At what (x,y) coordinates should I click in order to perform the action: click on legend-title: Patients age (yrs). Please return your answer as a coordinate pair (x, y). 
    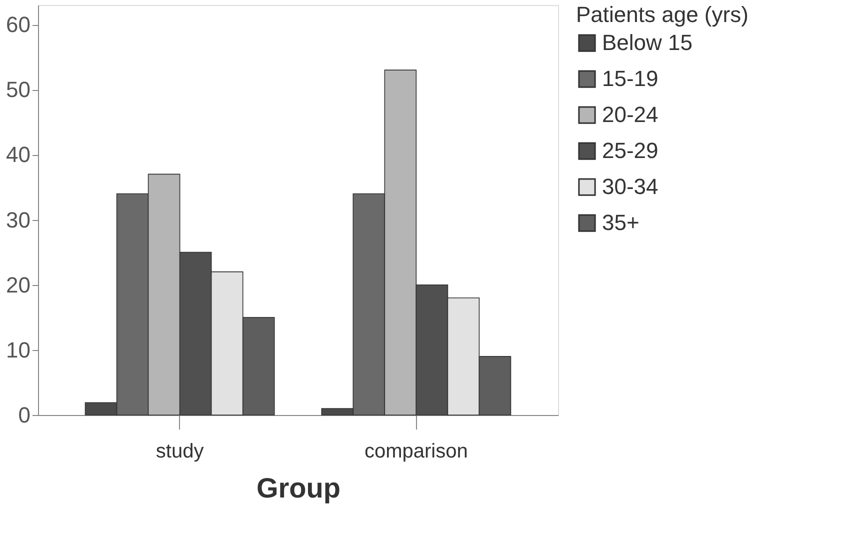
    Looking at the image, I should click on (662, 14).